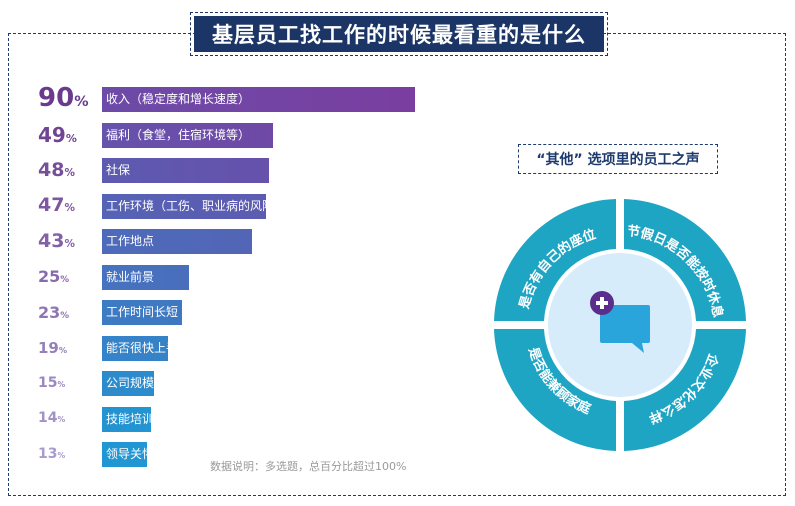  Describe the element at coordinates (555, 260) in the screenshot. I see `ring-segment-top-left` at that location.